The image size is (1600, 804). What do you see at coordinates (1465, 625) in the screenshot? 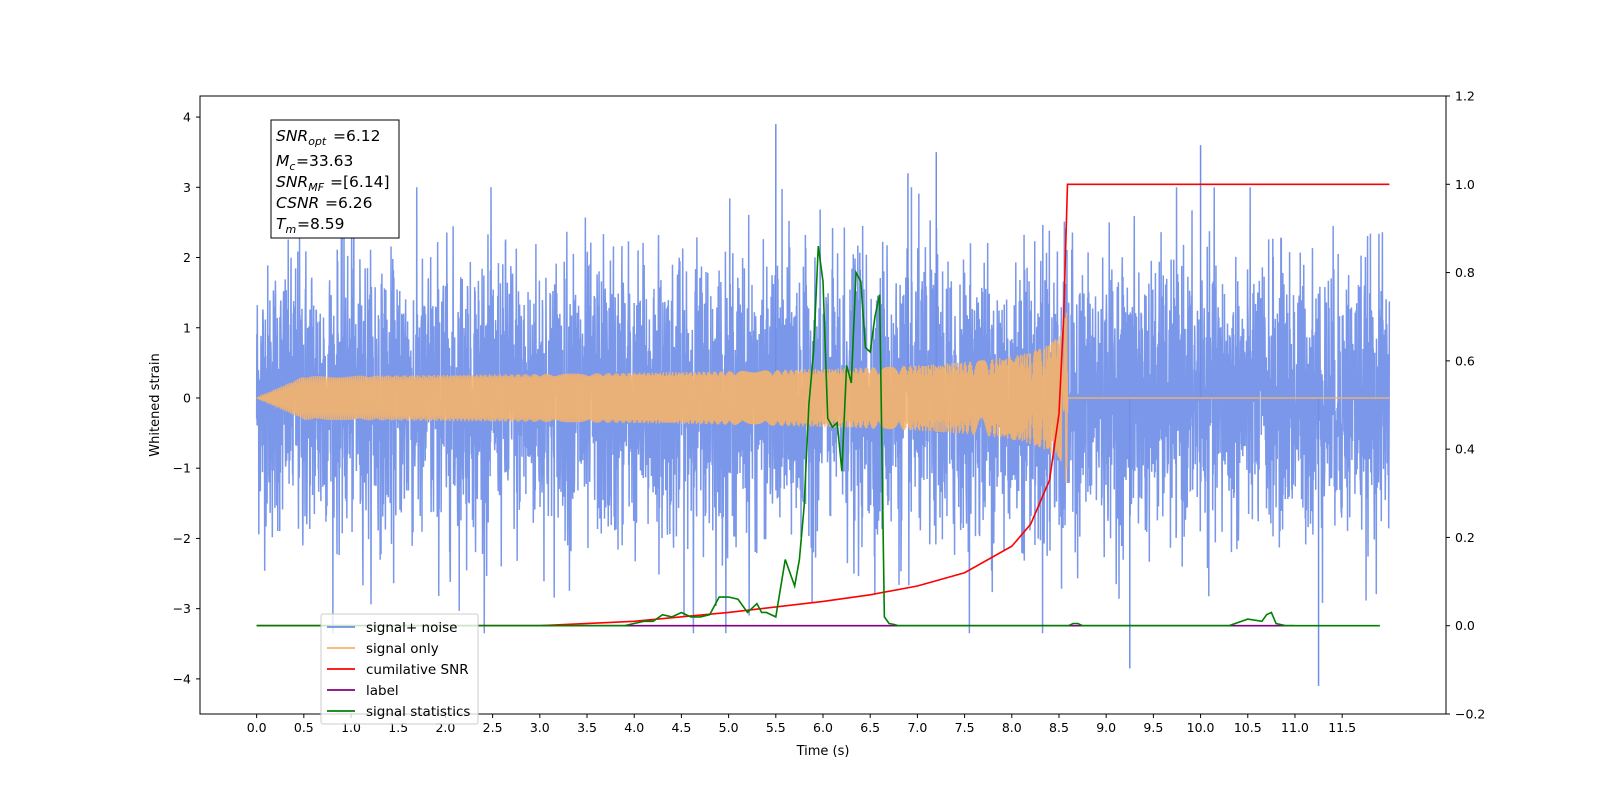
I see `y2-tick-label: 0.0` at bounding box center [1465, 625].